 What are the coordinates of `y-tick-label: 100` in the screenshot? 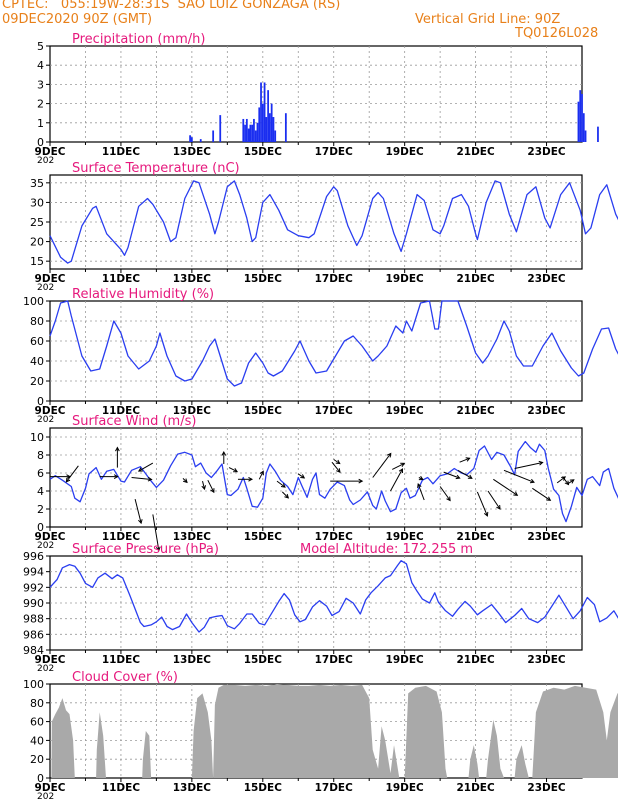 It's located at (33, 684).